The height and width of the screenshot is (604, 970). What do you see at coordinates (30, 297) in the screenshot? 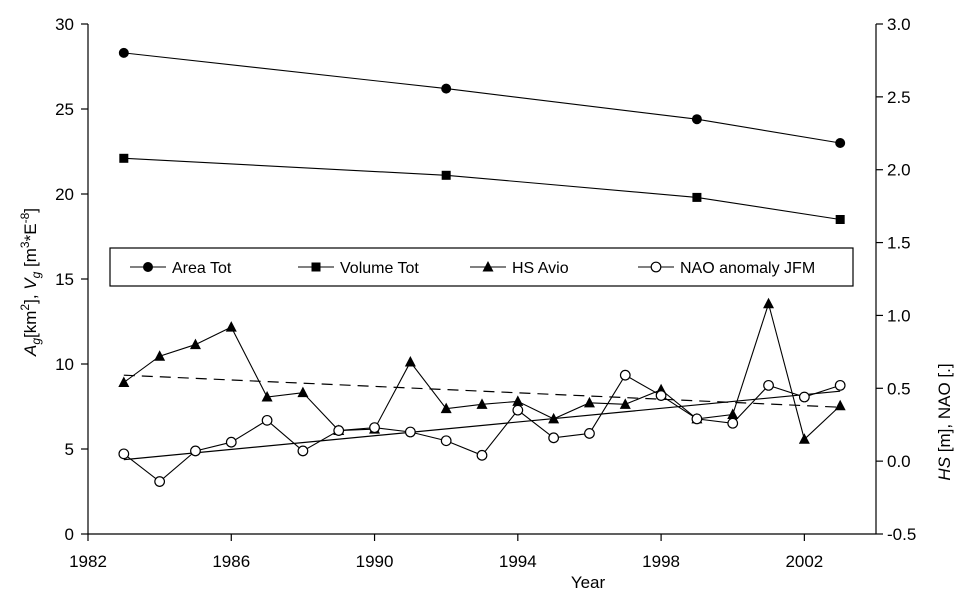
I see `ylabel-a-close: ],` at bounding box center [30, 297].